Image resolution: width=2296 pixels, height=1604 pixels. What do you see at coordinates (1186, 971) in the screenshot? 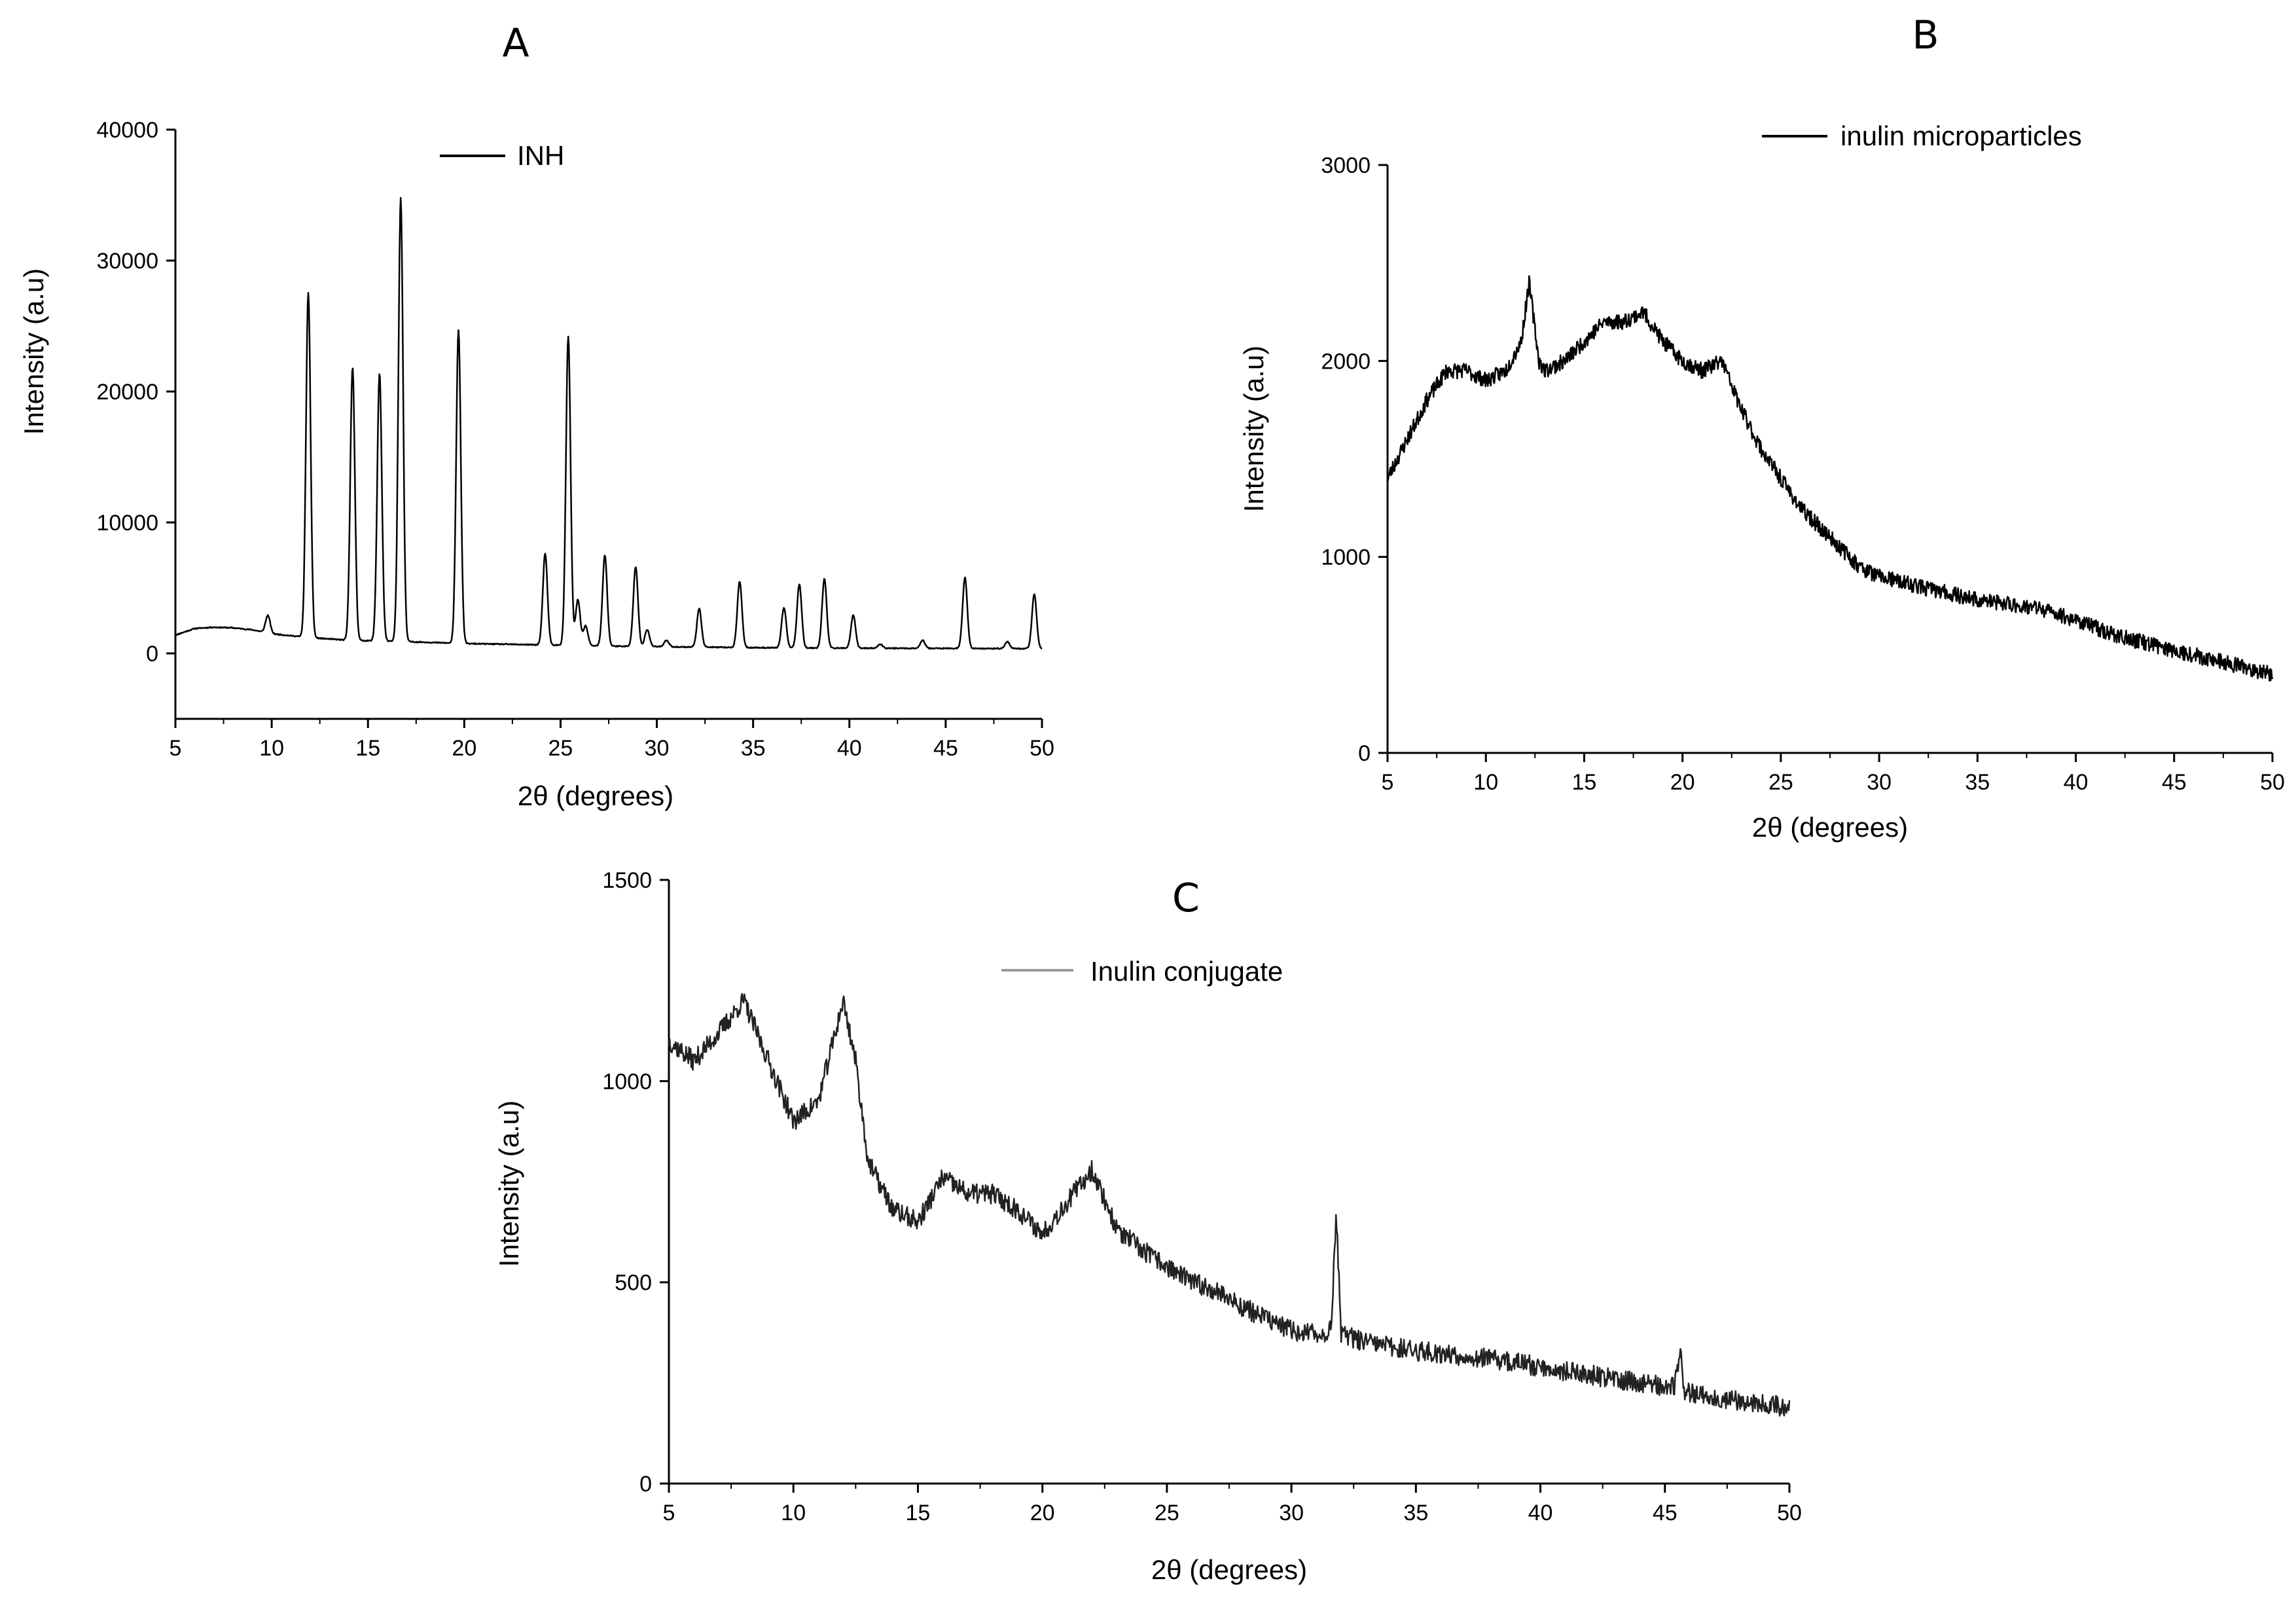
I see `panel-c-legend-label: Inulin conjugate` at bounding box center [1186, 971].